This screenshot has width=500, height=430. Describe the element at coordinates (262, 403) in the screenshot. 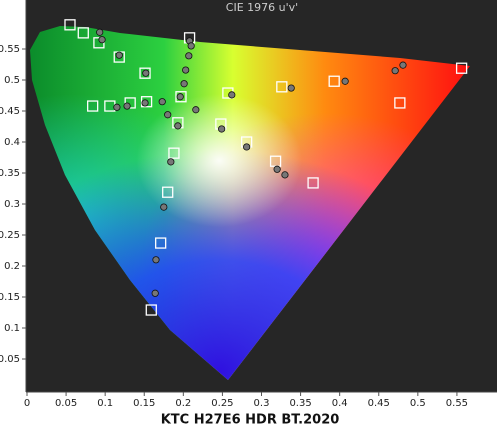

I see `x-tick-label: 0.3` at that location.